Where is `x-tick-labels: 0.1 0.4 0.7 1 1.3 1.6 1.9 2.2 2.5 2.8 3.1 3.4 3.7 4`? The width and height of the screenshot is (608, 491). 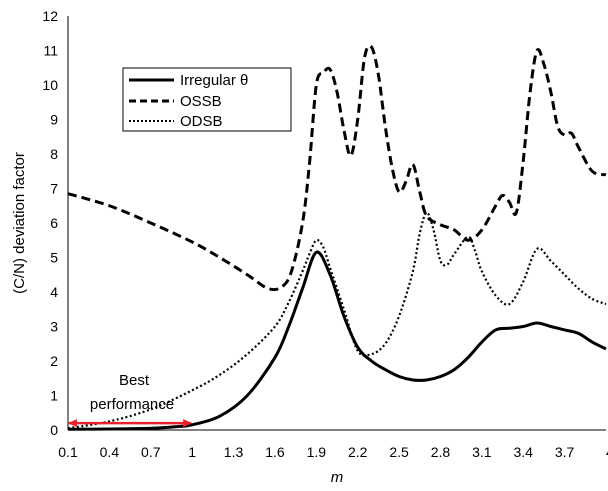
x-tick-labels: 0.1 0.4 0.7 1 1.3 1.6 1.9 2.2 2.5 2.8 3.1 3.4 3.7 4 is located at coordinates (333, 452).